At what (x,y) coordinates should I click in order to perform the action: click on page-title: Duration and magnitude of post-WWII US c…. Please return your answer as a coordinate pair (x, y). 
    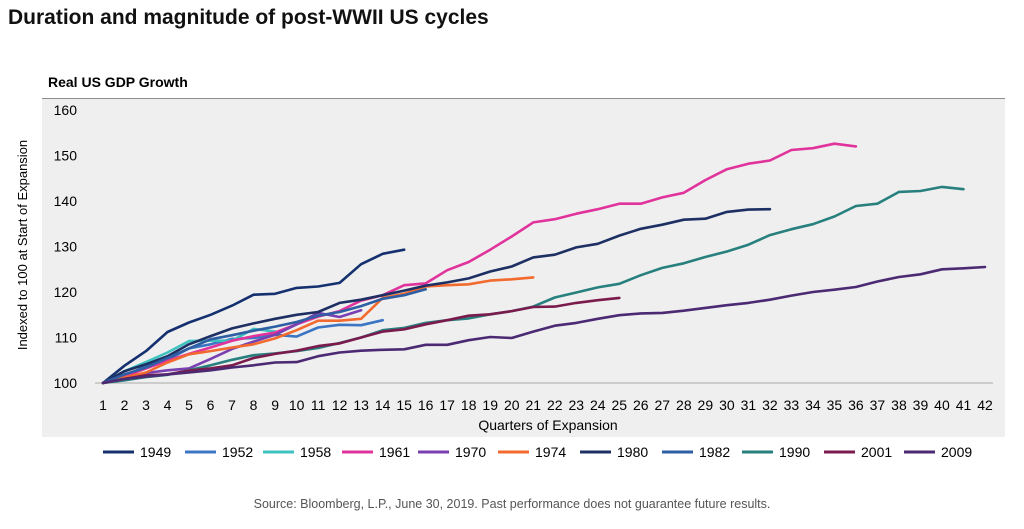
    Looking at the image, I should click on (248, 17).